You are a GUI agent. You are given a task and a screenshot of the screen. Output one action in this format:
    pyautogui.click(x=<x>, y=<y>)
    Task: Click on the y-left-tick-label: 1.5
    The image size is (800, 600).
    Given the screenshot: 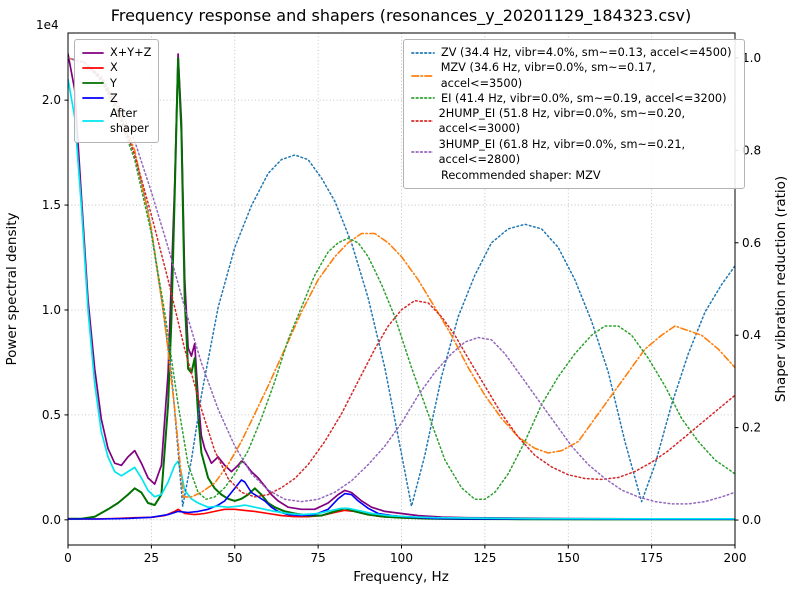 What is the action you would take?
    pyautogui.click(x=51, y=205)
    